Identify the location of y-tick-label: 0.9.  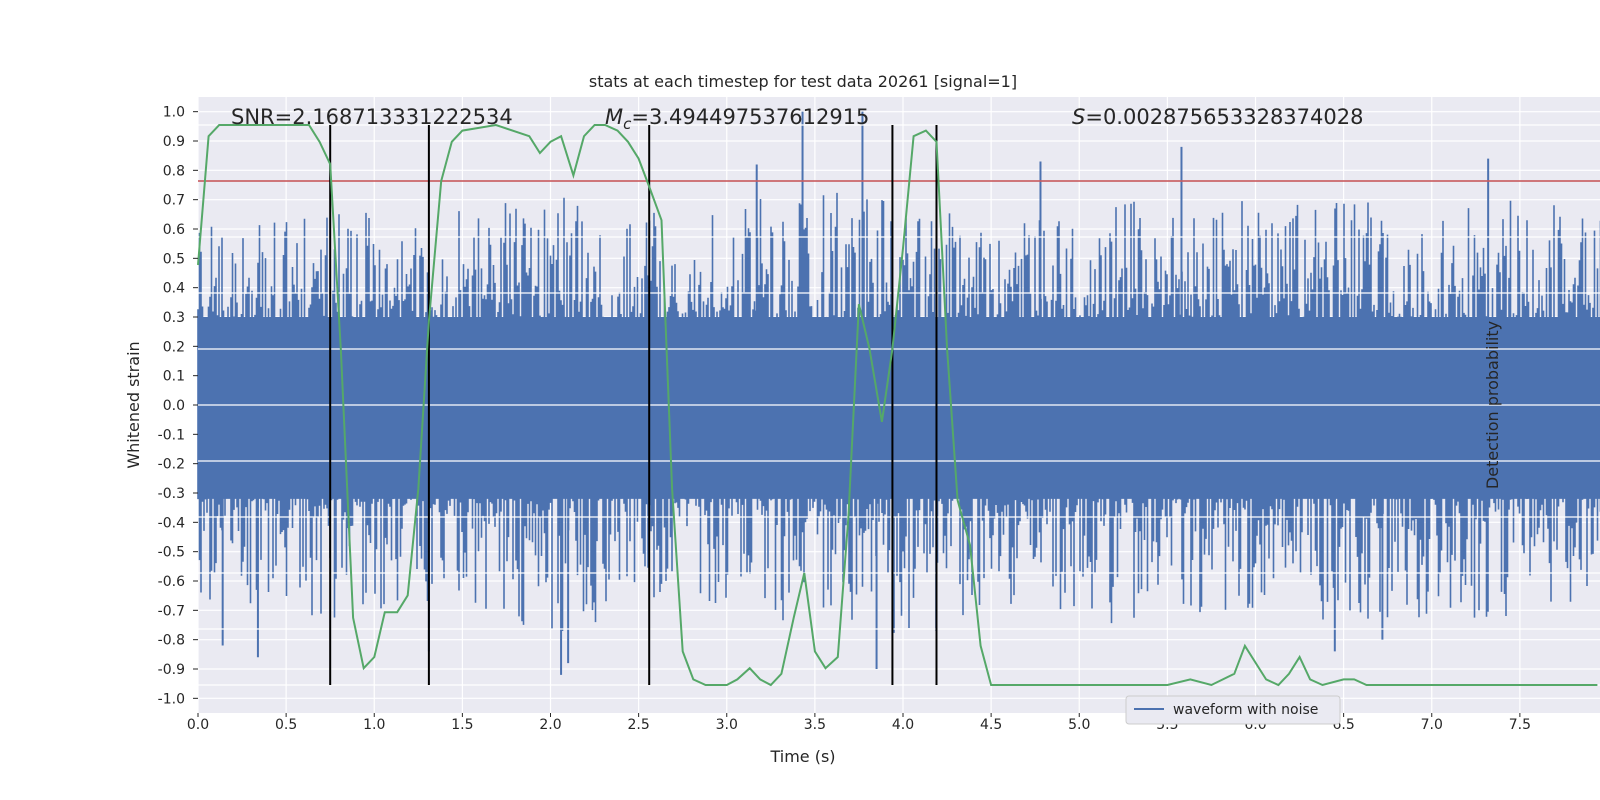
(174, 142).